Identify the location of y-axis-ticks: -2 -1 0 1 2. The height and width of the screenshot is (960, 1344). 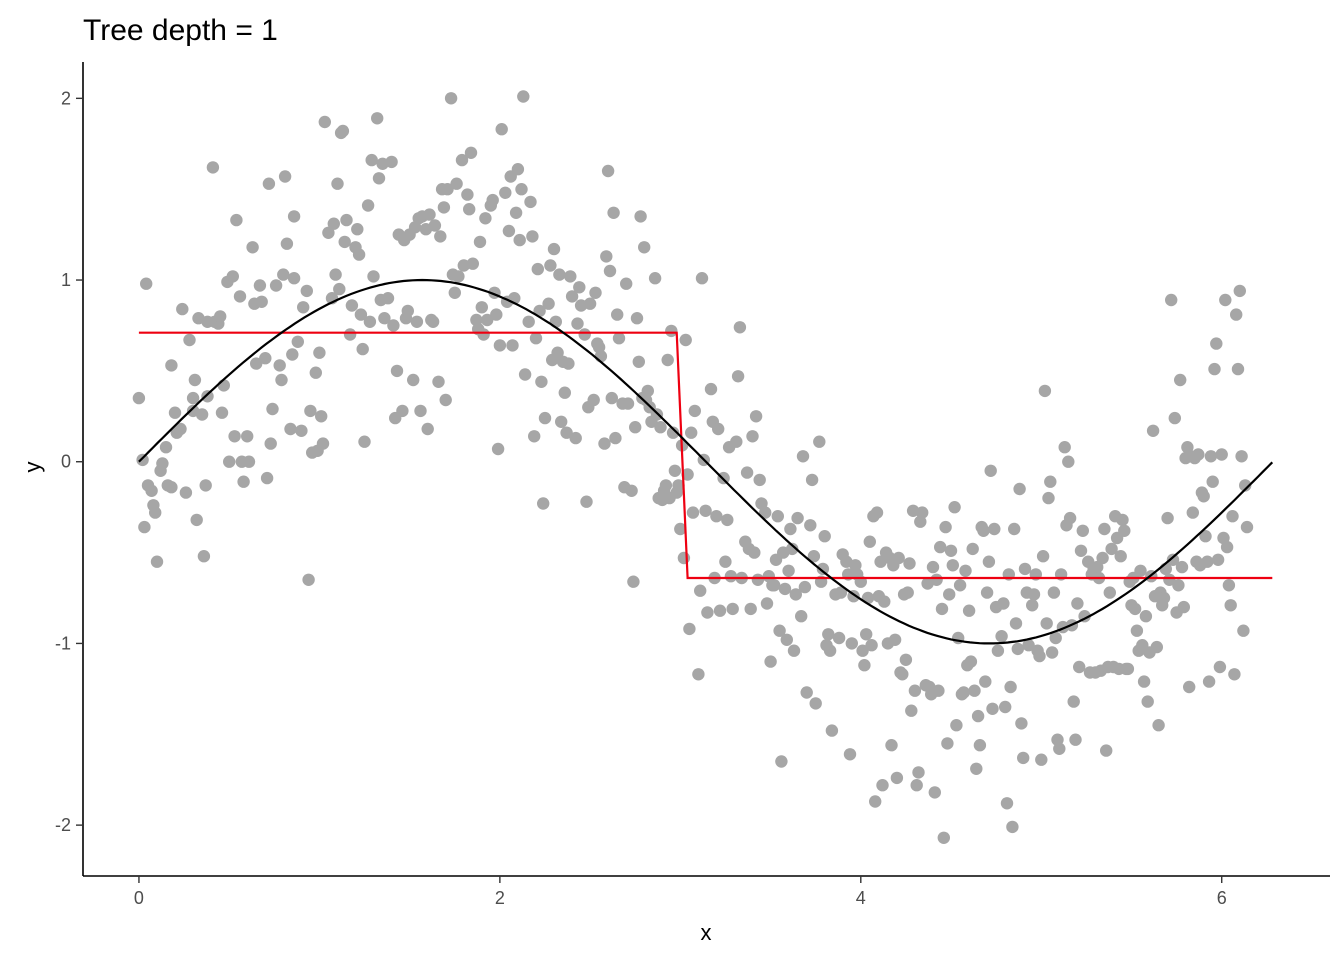
(69, 461).